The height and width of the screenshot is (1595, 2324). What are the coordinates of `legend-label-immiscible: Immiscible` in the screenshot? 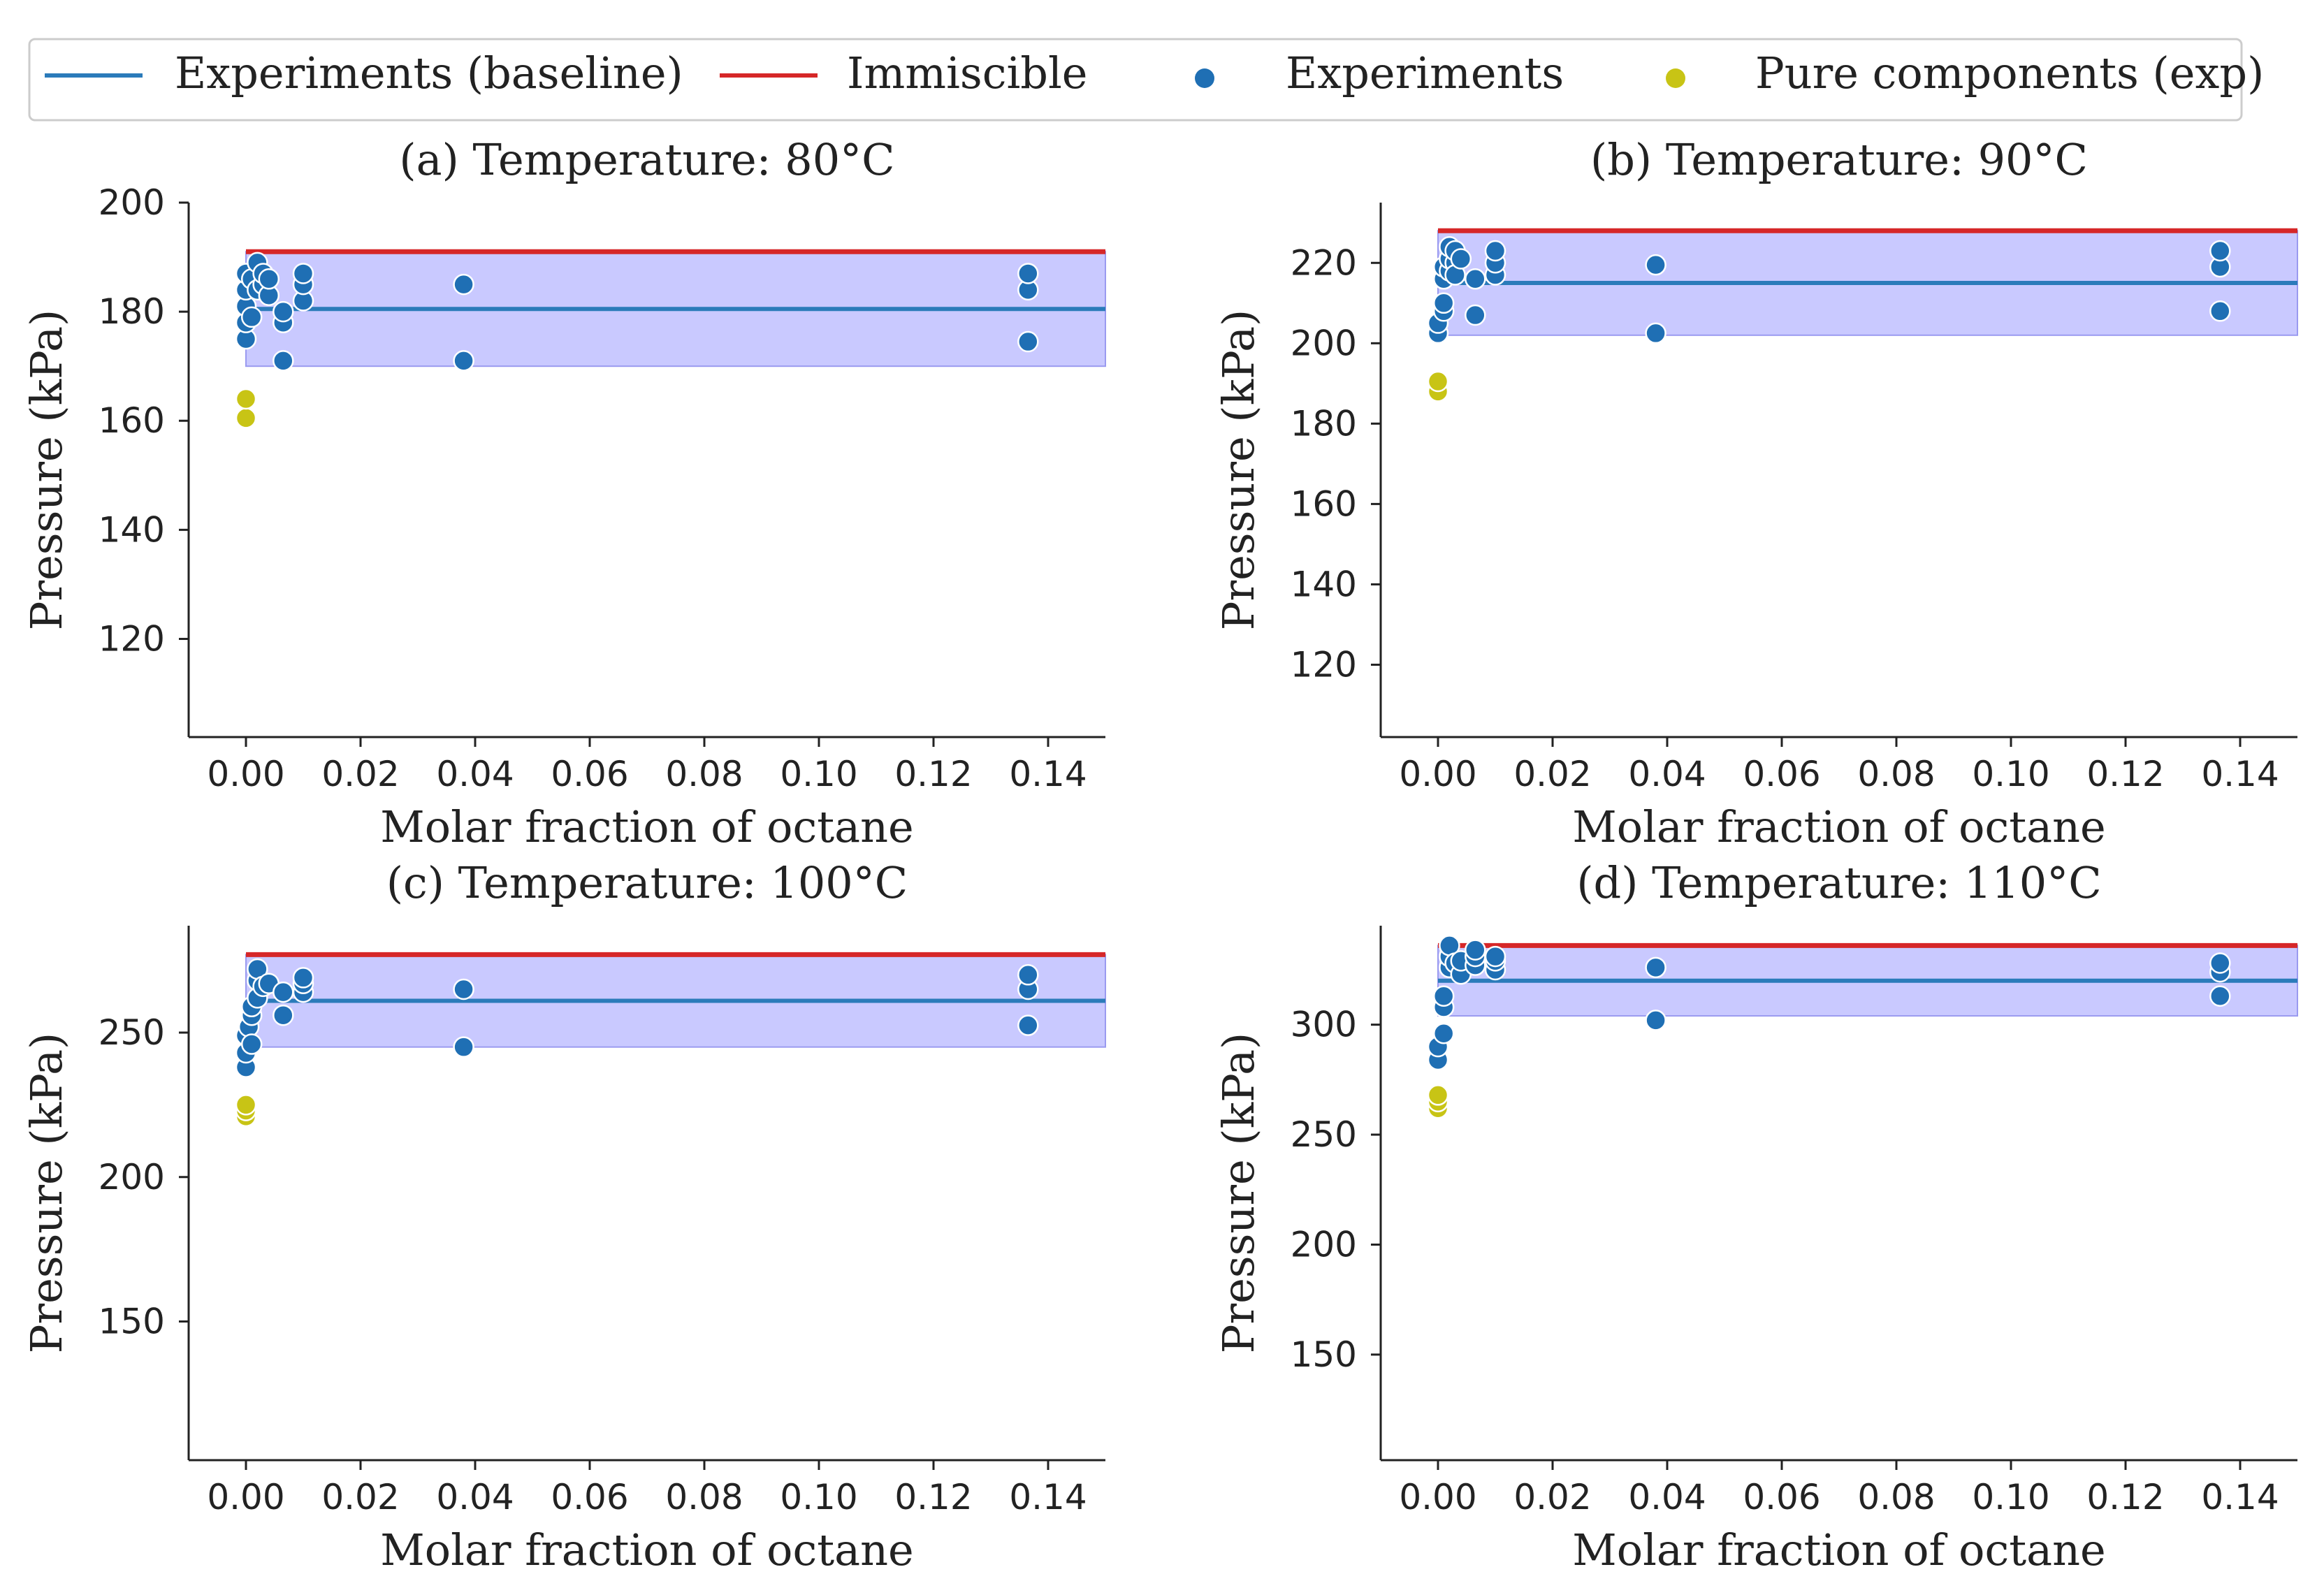 It's located at (967, 73).